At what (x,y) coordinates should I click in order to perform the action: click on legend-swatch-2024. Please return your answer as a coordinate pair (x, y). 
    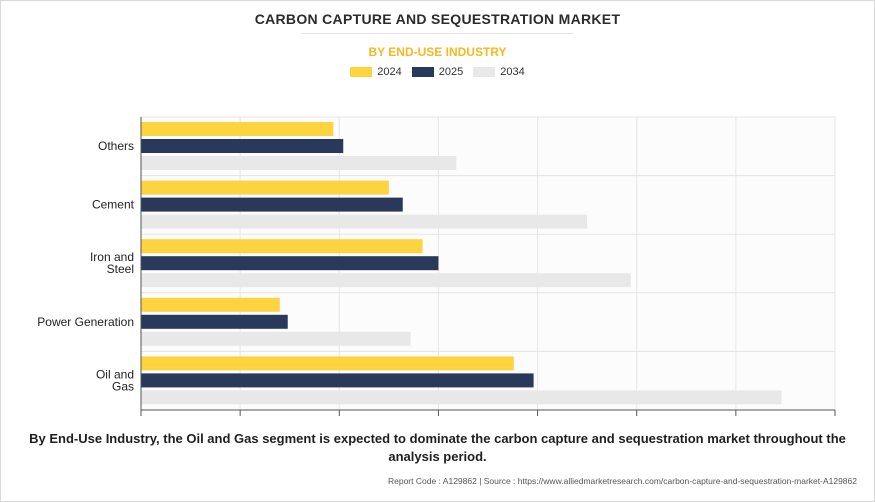
    Looking at the image, I should click on (361, 72).